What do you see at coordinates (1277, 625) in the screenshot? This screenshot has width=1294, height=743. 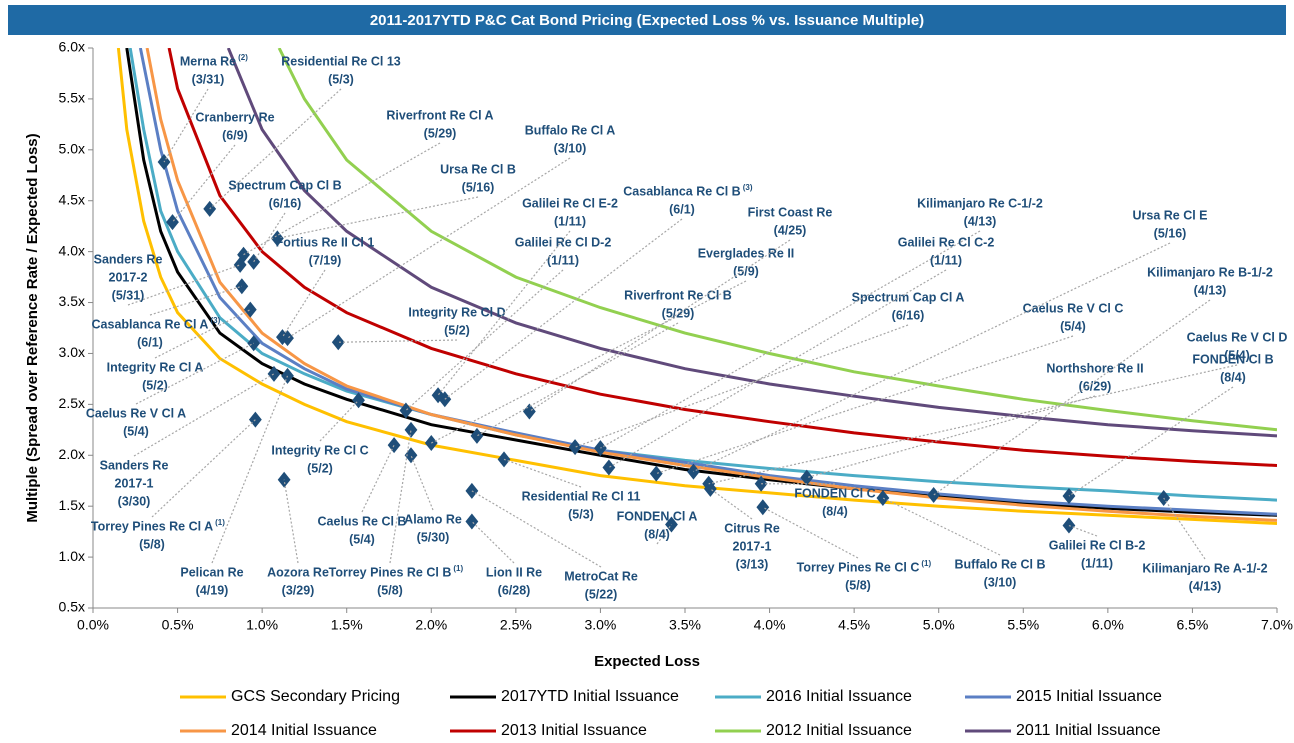 I see `x-tick-label: 7.0%` at bounding box center [1277, 625].